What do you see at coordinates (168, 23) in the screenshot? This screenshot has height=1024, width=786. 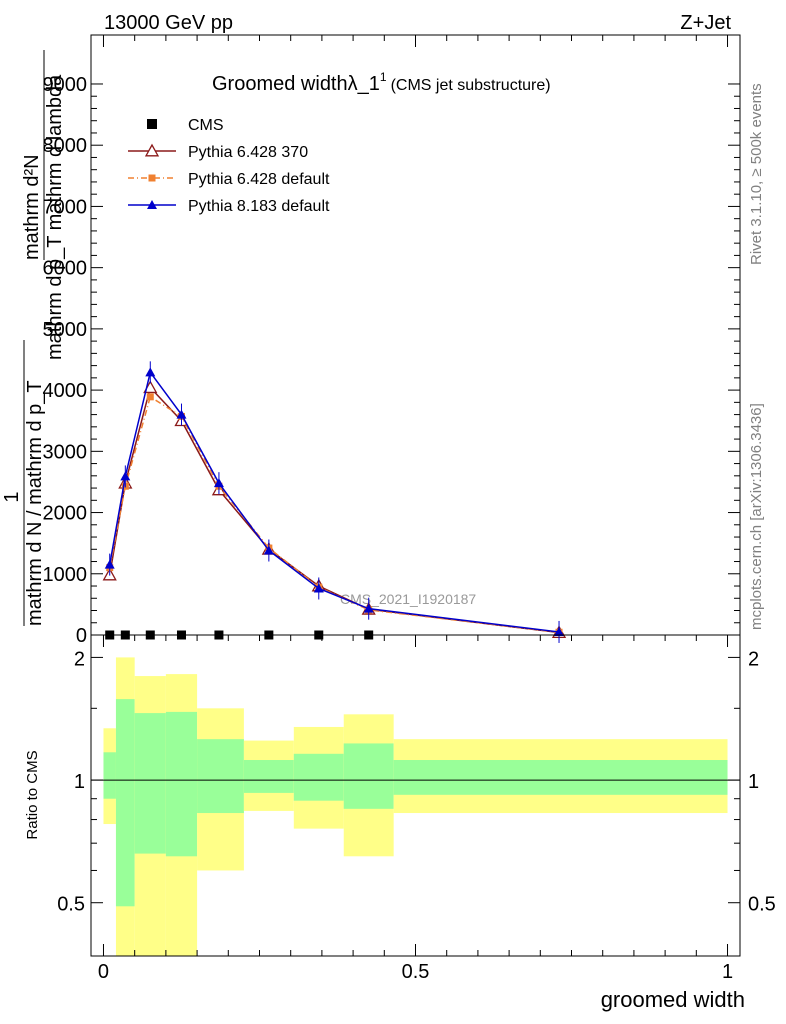 I see `header-left: 13000 GeV pp` at bounding box center [168, 23].